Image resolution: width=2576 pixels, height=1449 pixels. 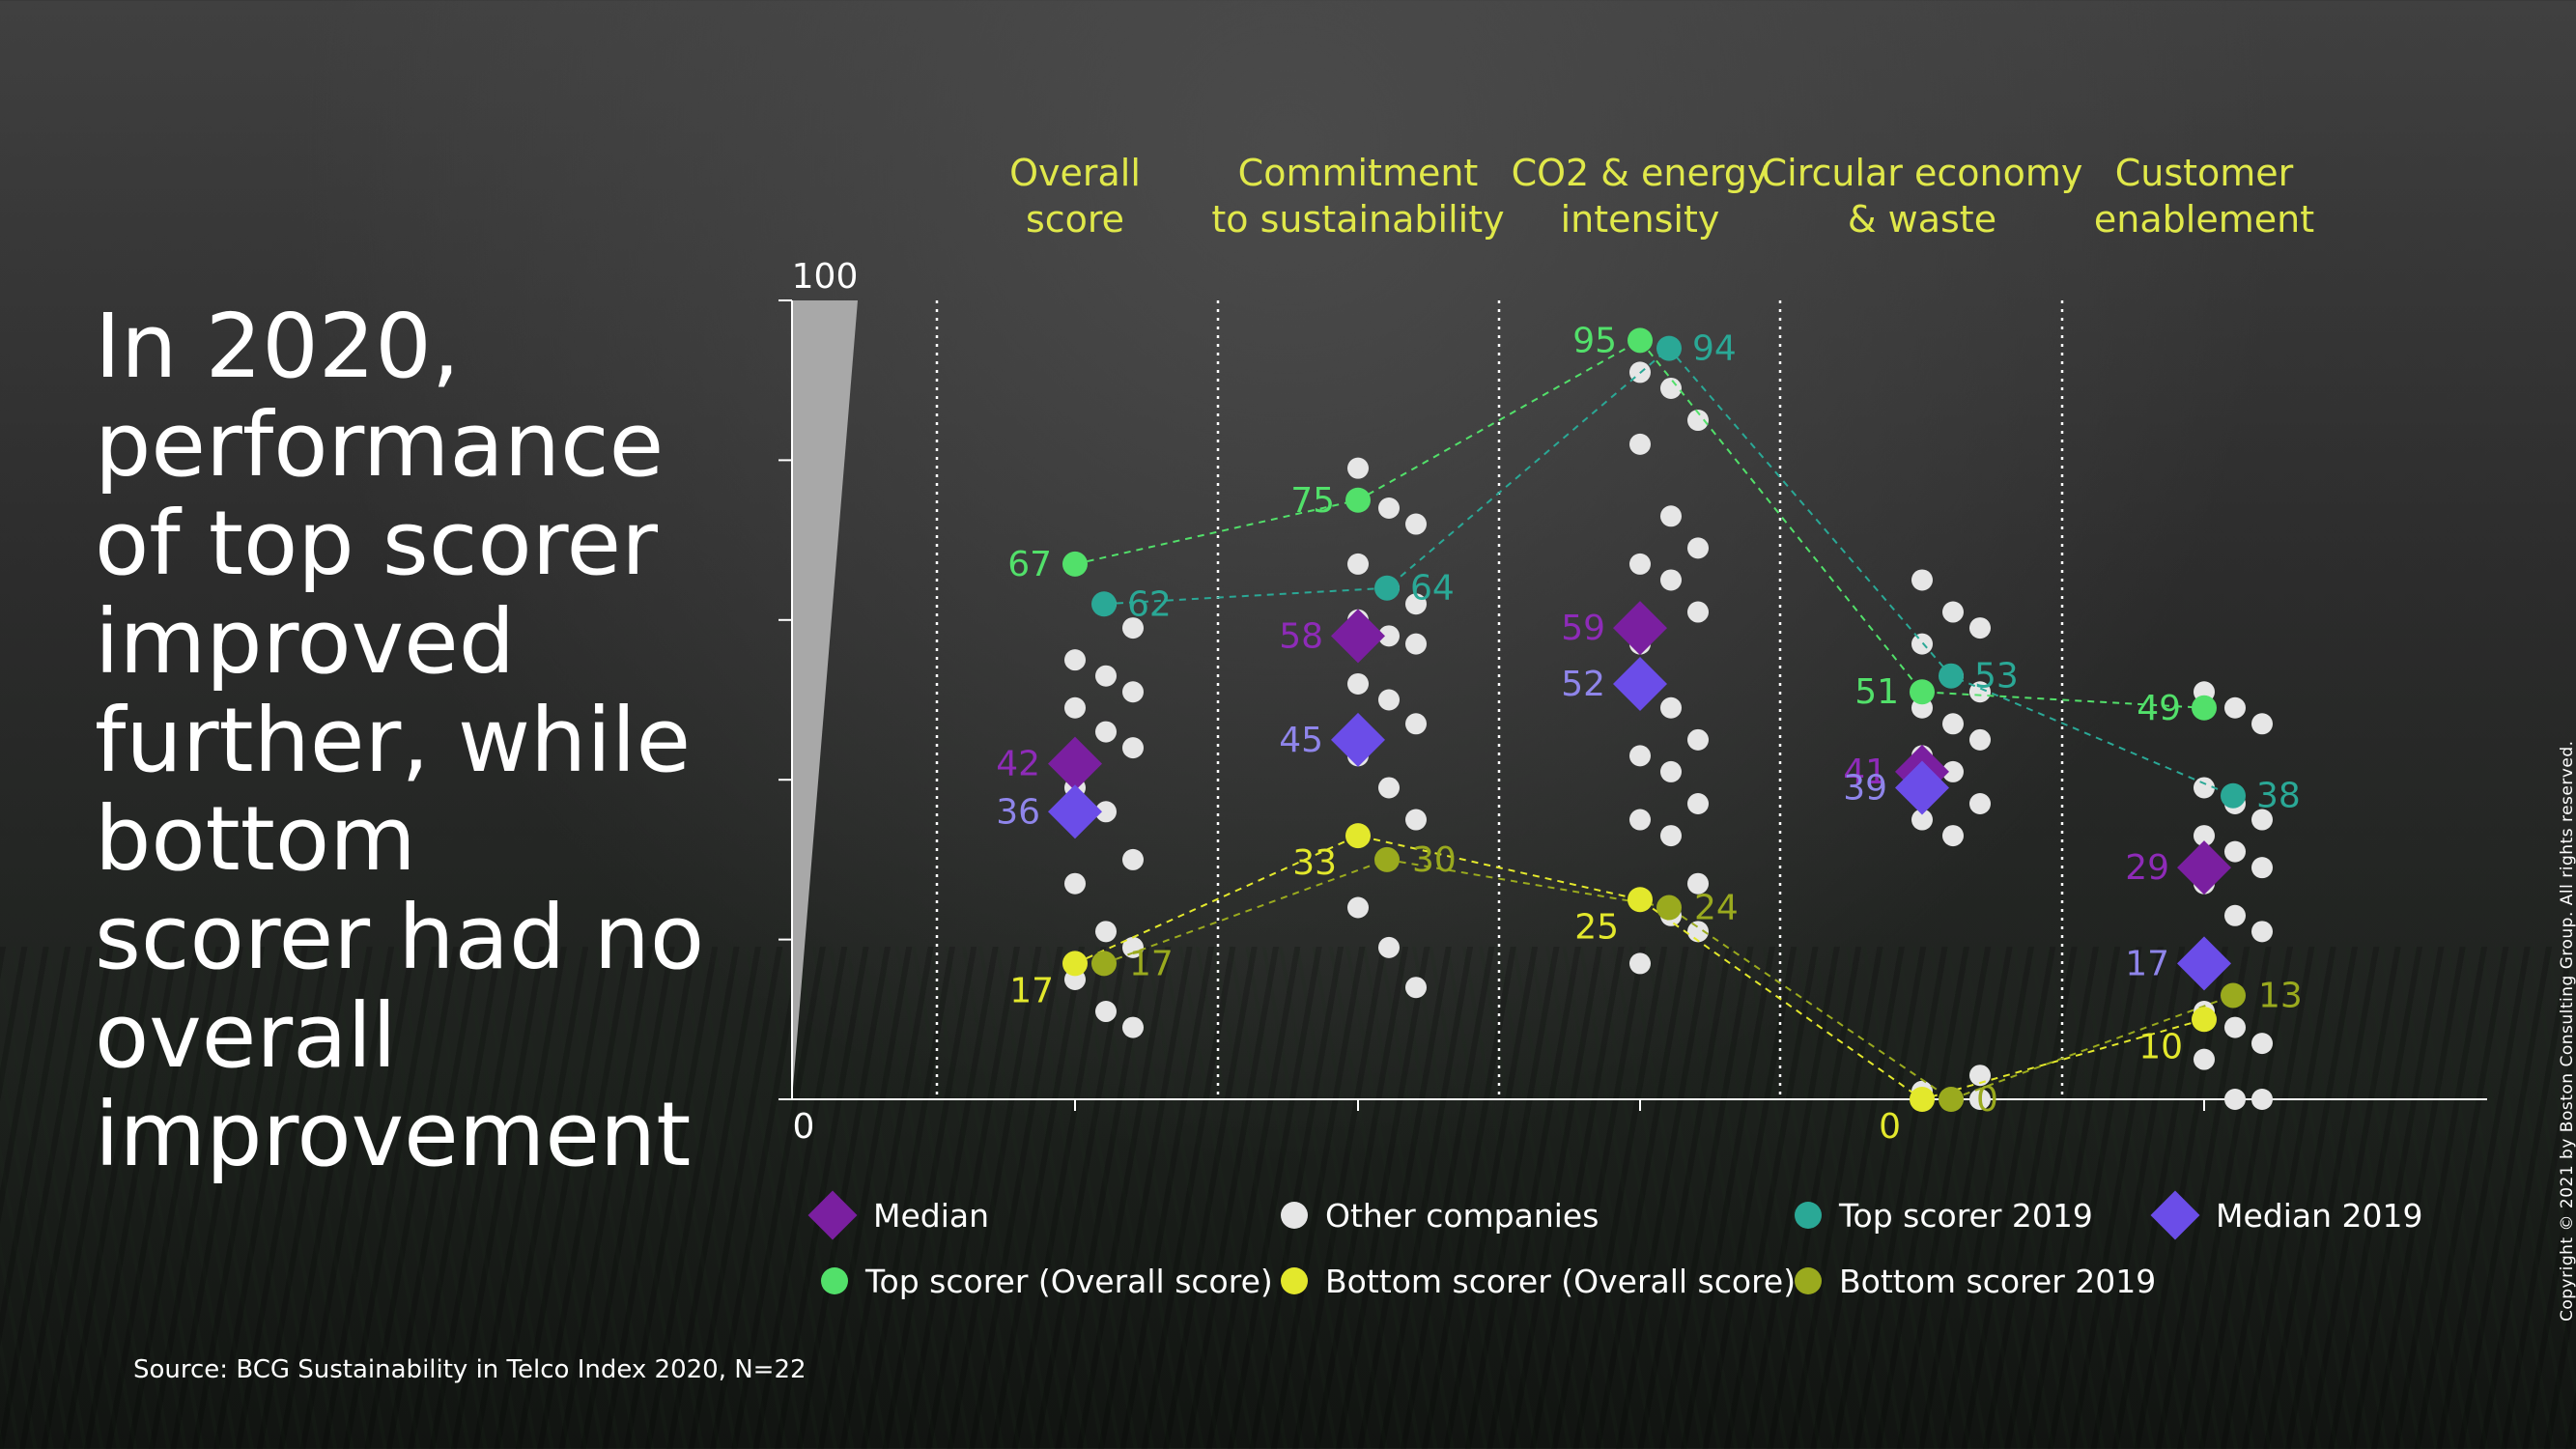 What do you see at coordinates (825, 699) in the screenshot?
I see `y-axis-wedge` at bounding box center [825, 699].